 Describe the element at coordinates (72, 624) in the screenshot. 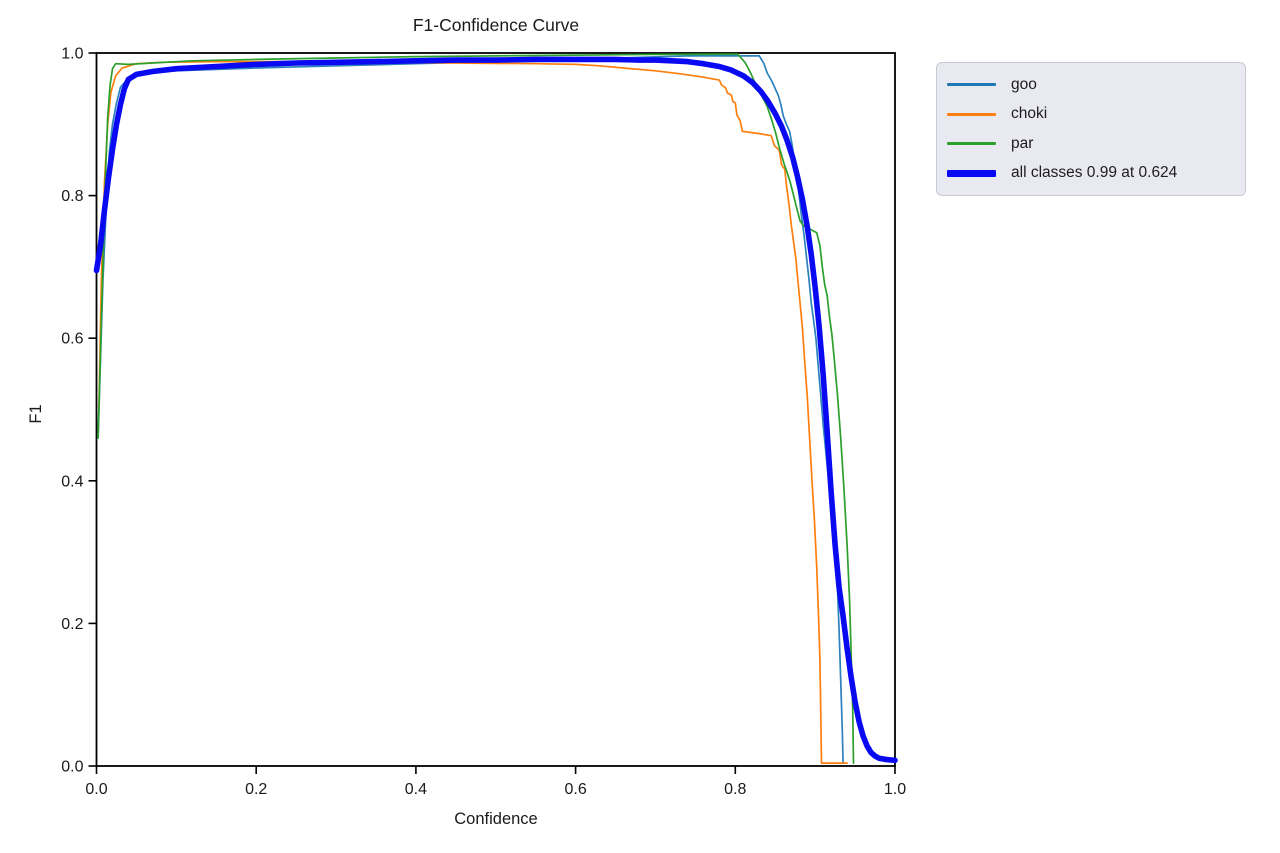

I see `y-tick-label: 0.2` at that location.